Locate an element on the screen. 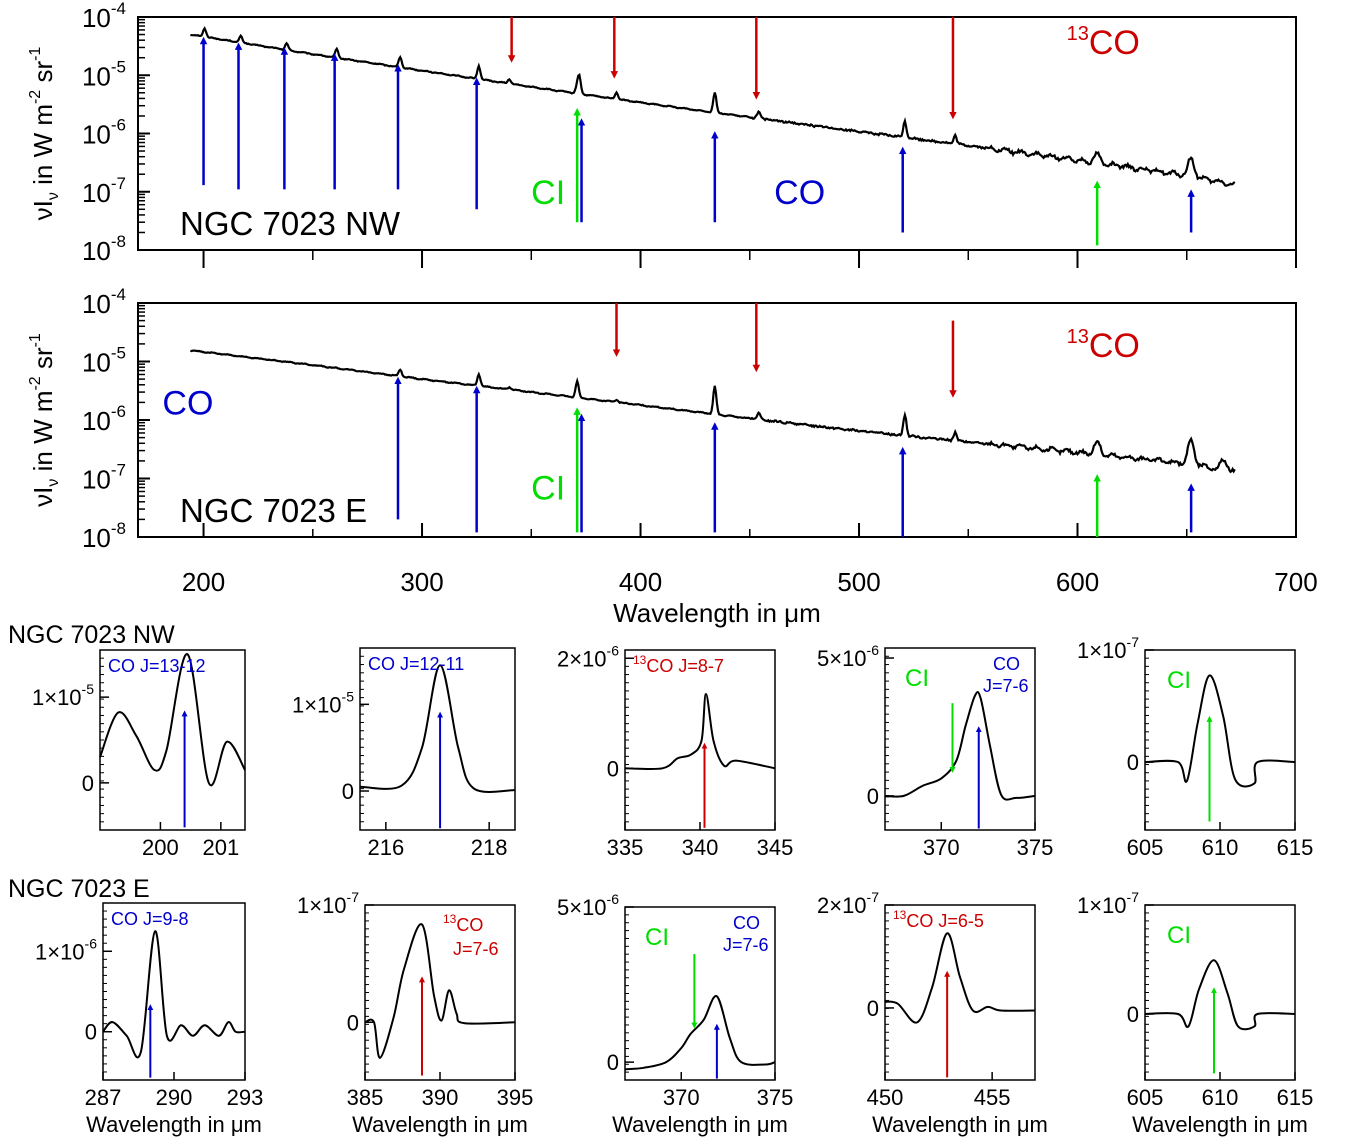 The height and width of the screenshot is (1145, 1346). x-tick-label: 700 is located at coordinates (1295, 582).